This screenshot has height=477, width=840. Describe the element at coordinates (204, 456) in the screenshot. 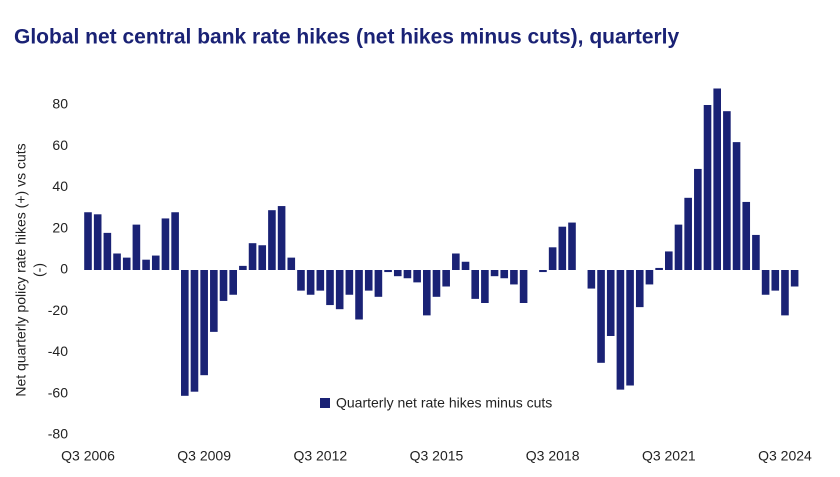

I see `x-tick-label: Q3 2009` at that location.